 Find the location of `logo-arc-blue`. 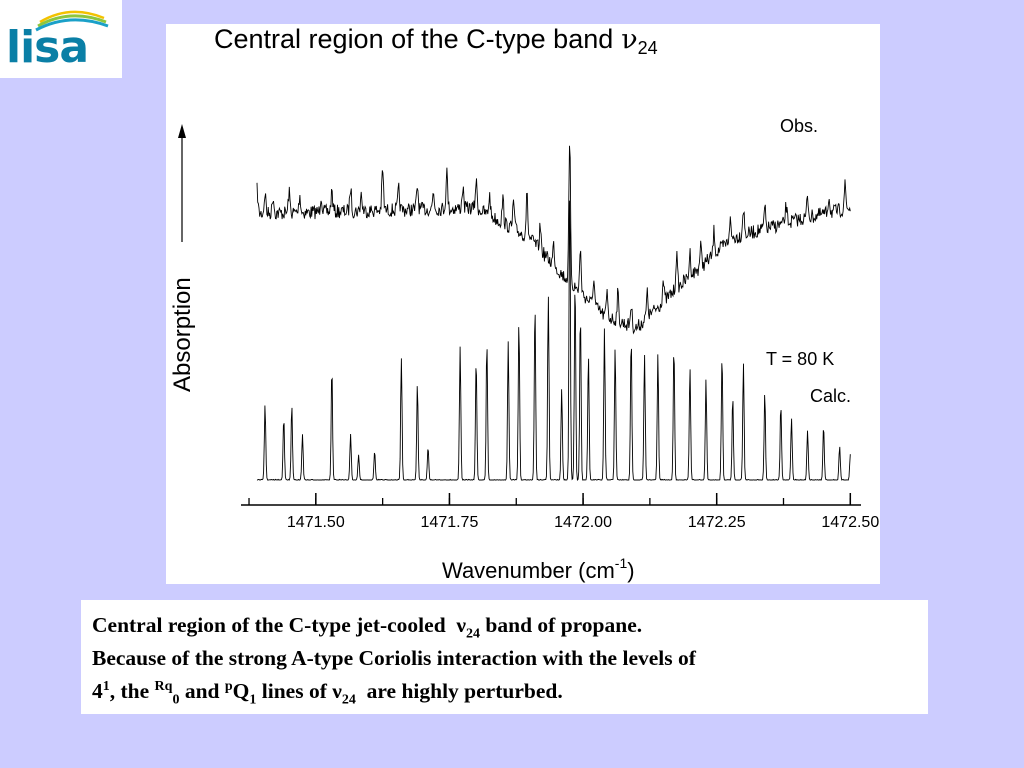

logo-arc-blue is located at coordinates (72, 25).